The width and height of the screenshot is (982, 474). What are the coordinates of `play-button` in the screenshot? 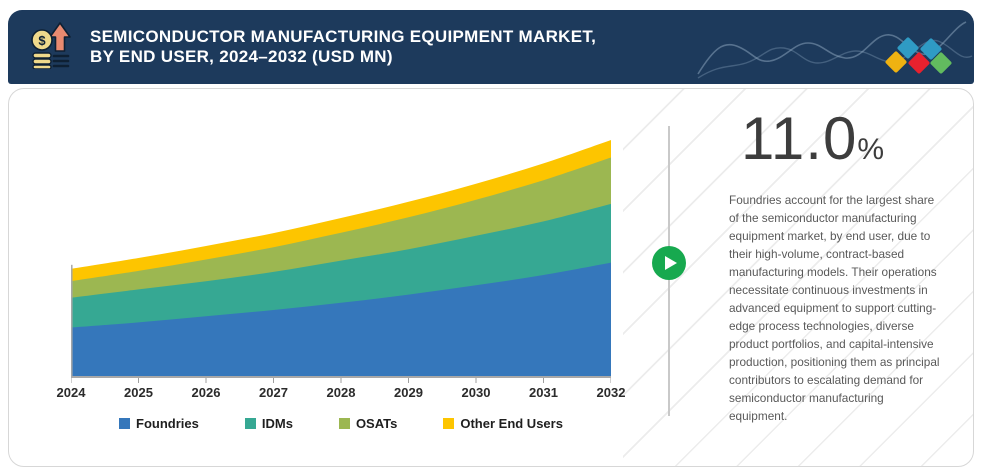 It's located at (669, 263).